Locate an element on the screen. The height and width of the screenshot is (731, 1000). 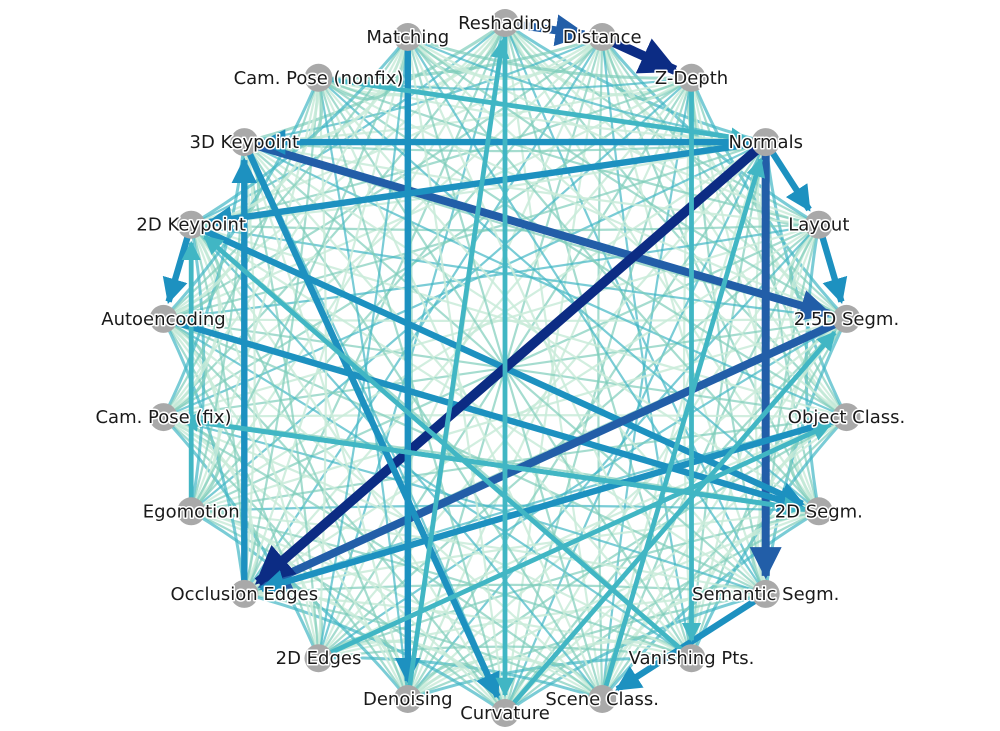
node-label-object-class: Object Class. is located at coordinates (846, 417).